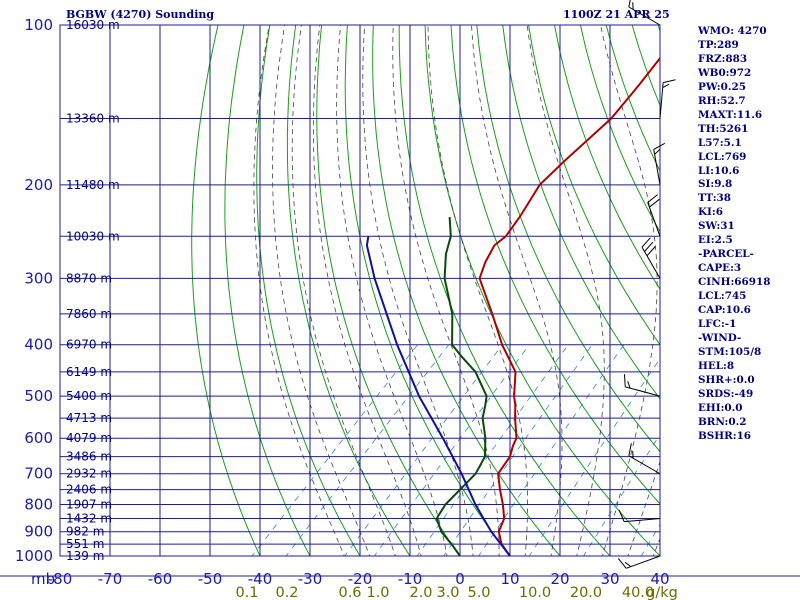 This screenshot has height=600, width=800. What do you see at coordinates (720, 142) in the screenshot?
I see `index-item: L57:5.1` at bounding box center [720, 142].